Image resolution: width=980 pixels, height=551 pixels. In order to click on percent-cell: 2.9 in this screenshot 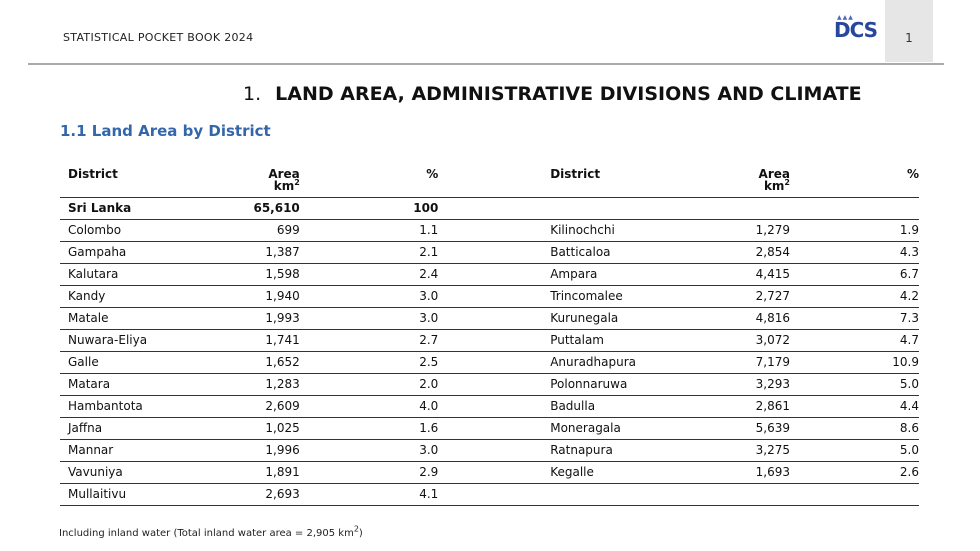, I will do `click(369, 472)`.